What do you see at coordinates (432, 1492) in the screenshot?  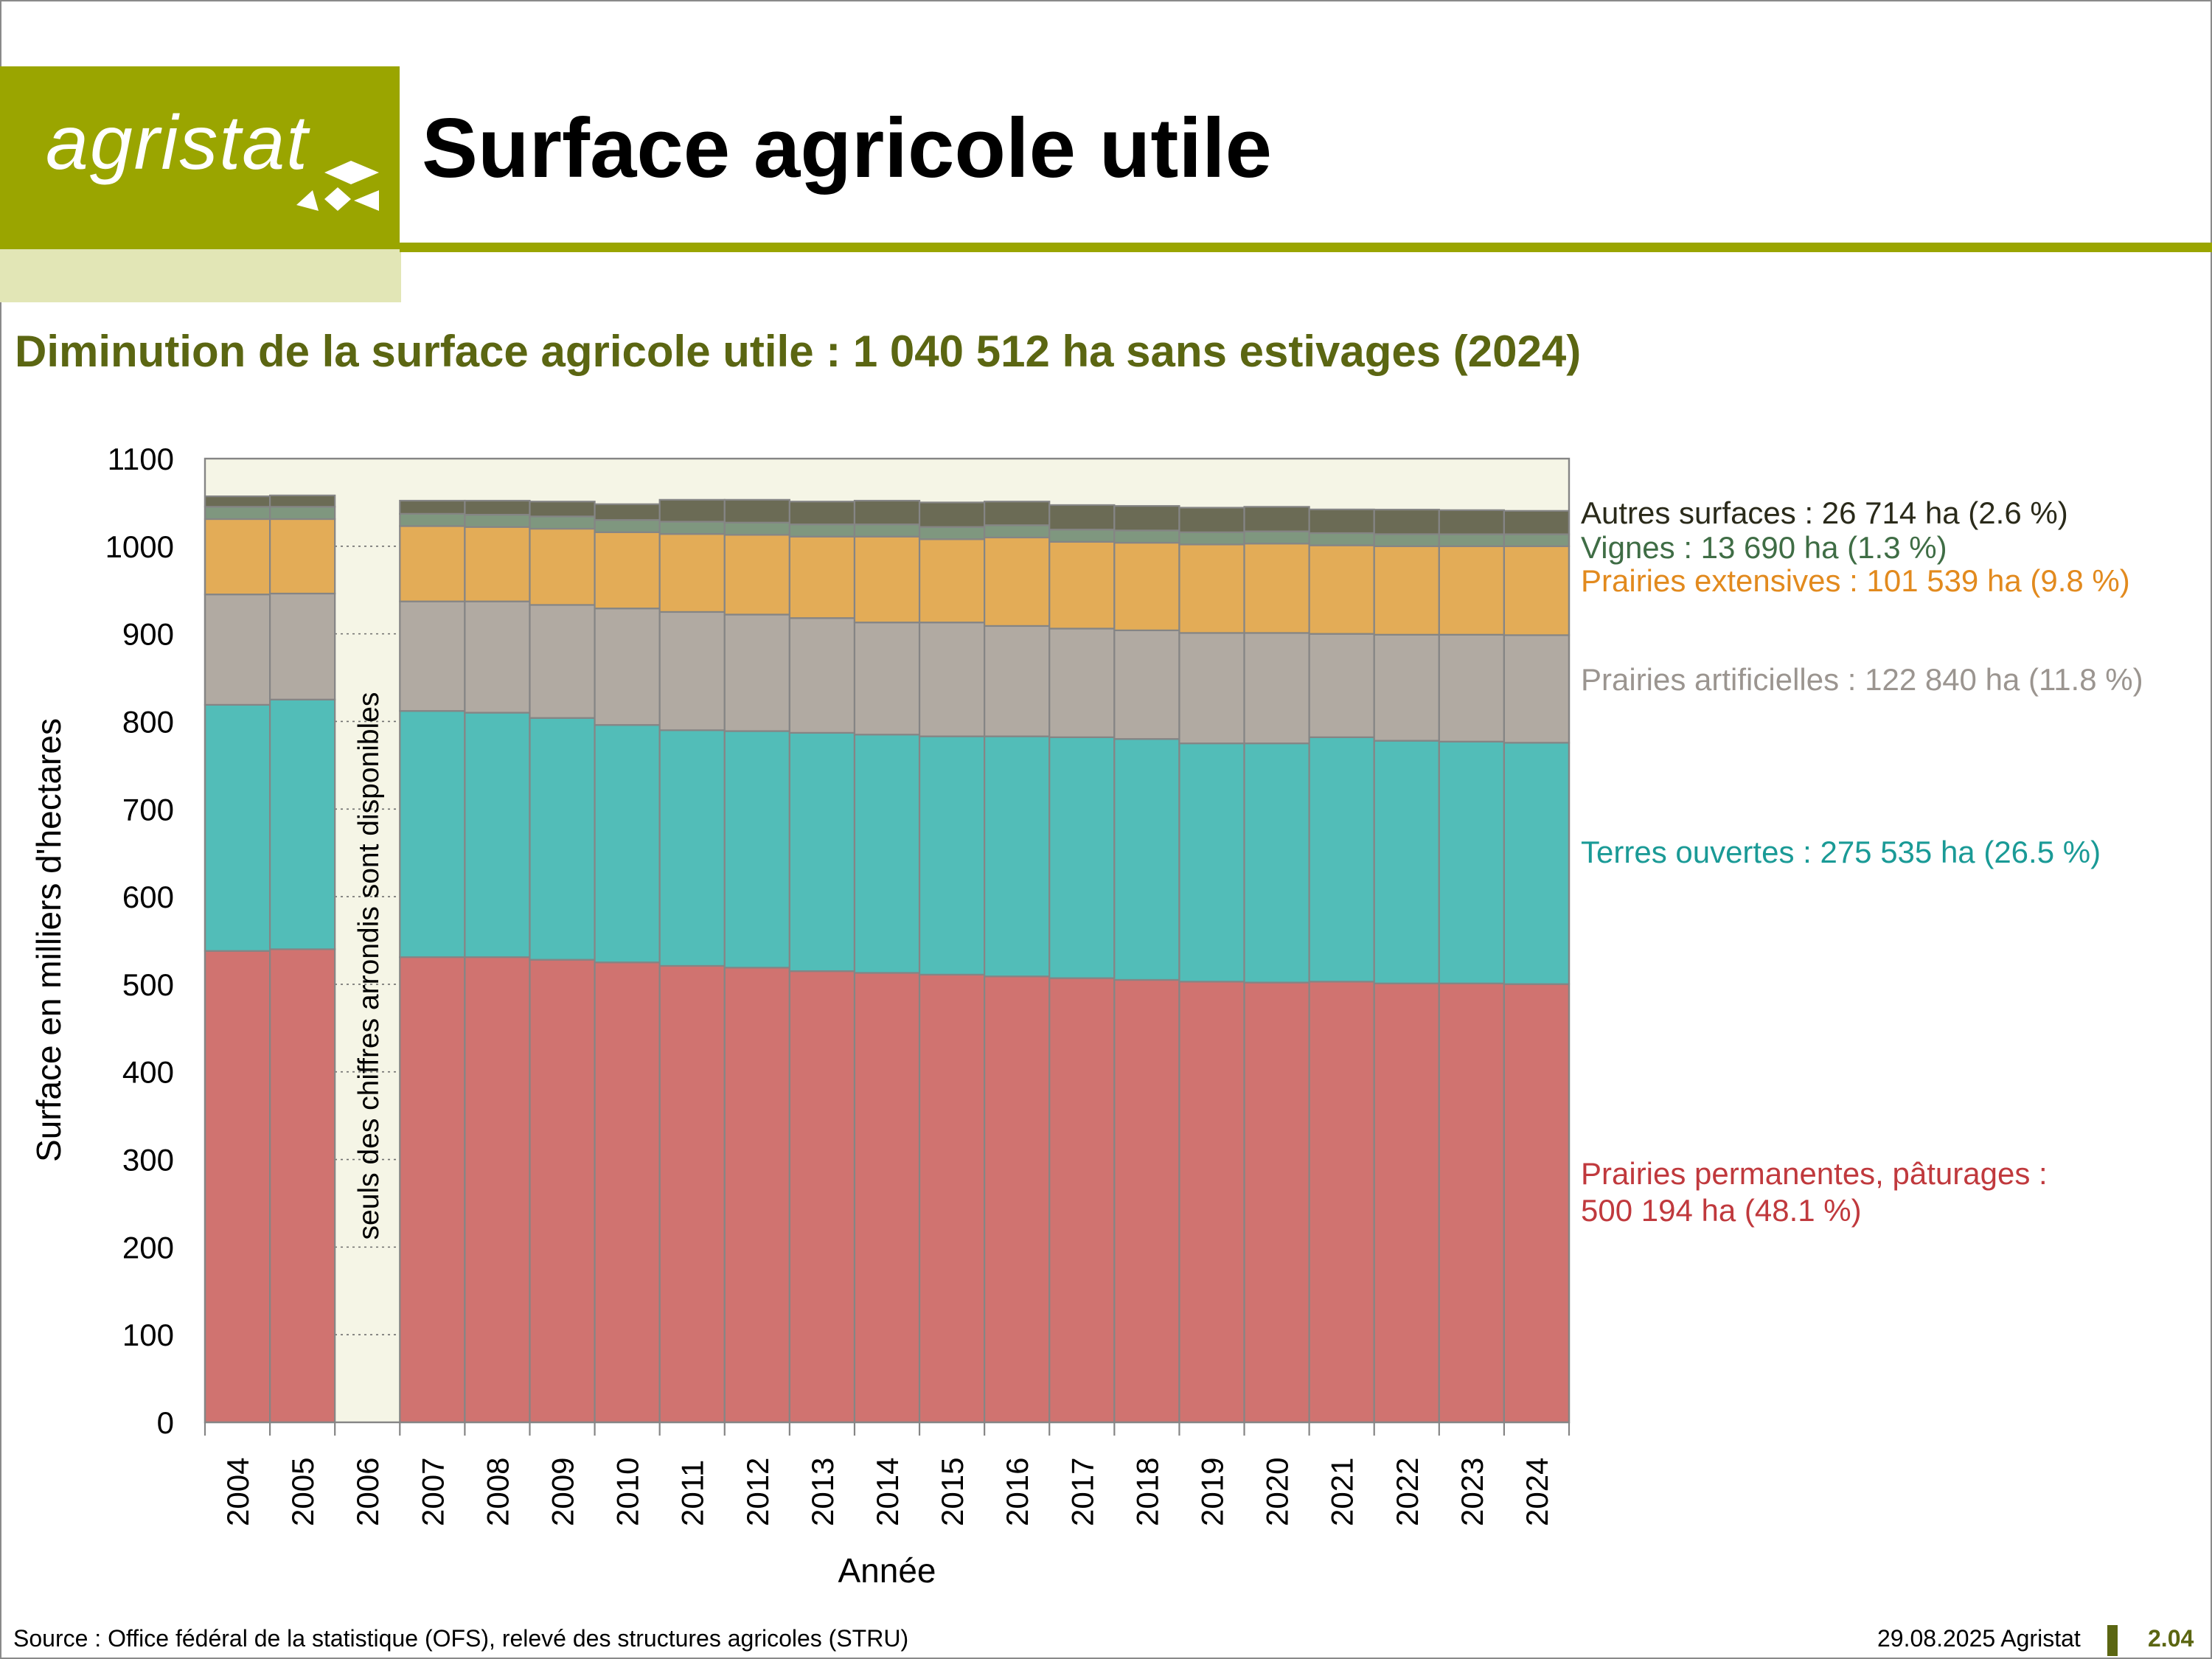 I see `x-tick-label: 2007` at bounding box center [432, 1492].